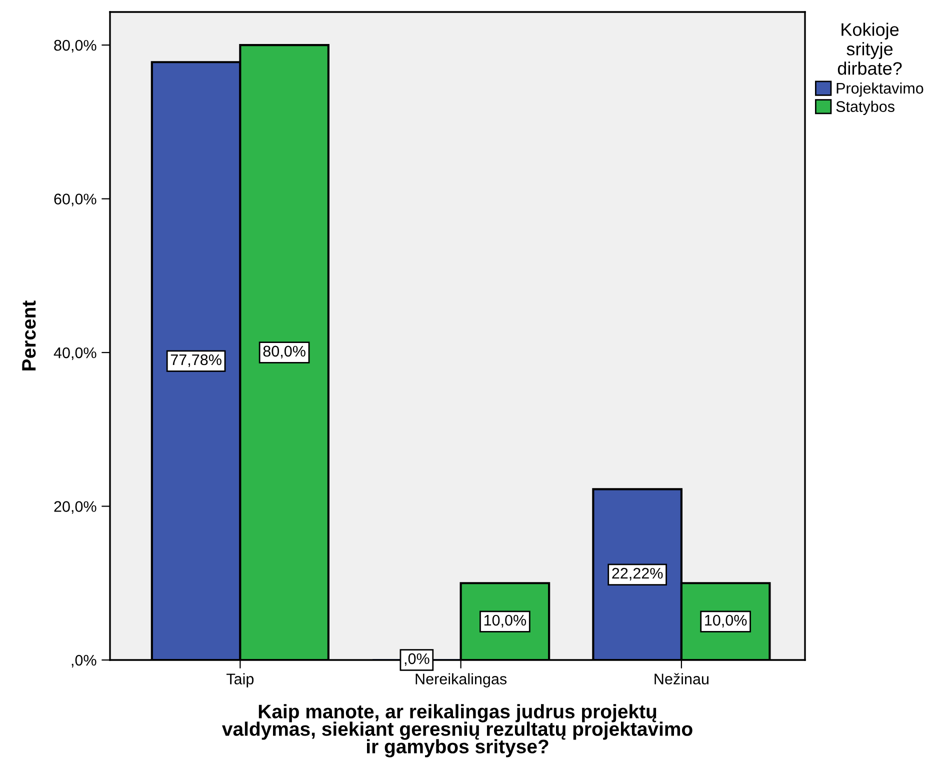 The height and width of the screenshot is (778, 935). Describe the element at coordinates (196, 360) in the screenshot. I see `data-label: 77,78%` at that location.